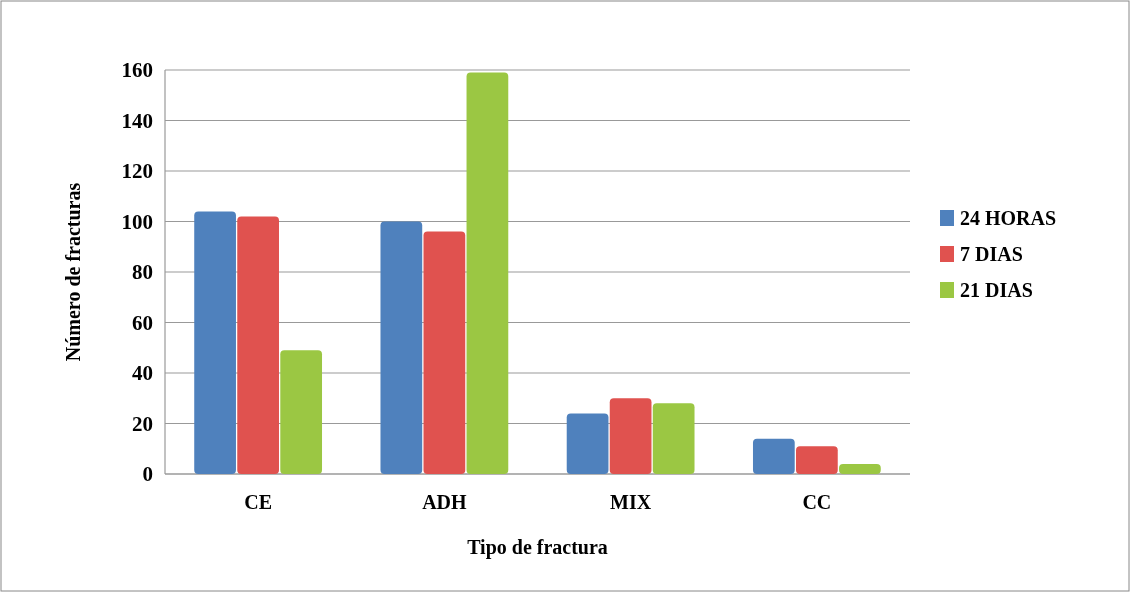 Image resolution: width=1130 pixels, height=592 pixels. What do you see at coordinates (537, 547) in the screenshot?
I see `x-axis-title: Tipo de fractura` at bounding box center [537, 547].